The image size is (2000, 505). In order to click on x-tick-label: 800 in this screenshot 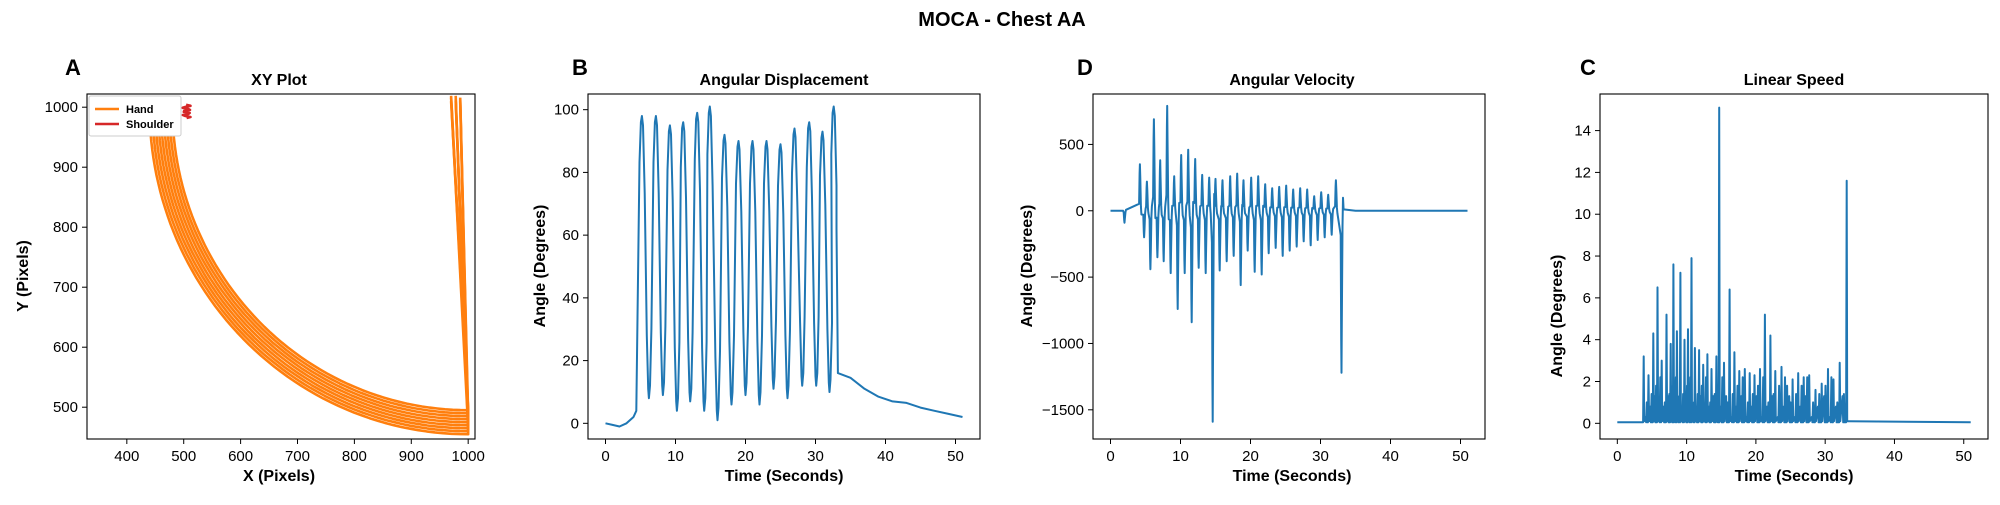, I will do `click(354, 456)`.